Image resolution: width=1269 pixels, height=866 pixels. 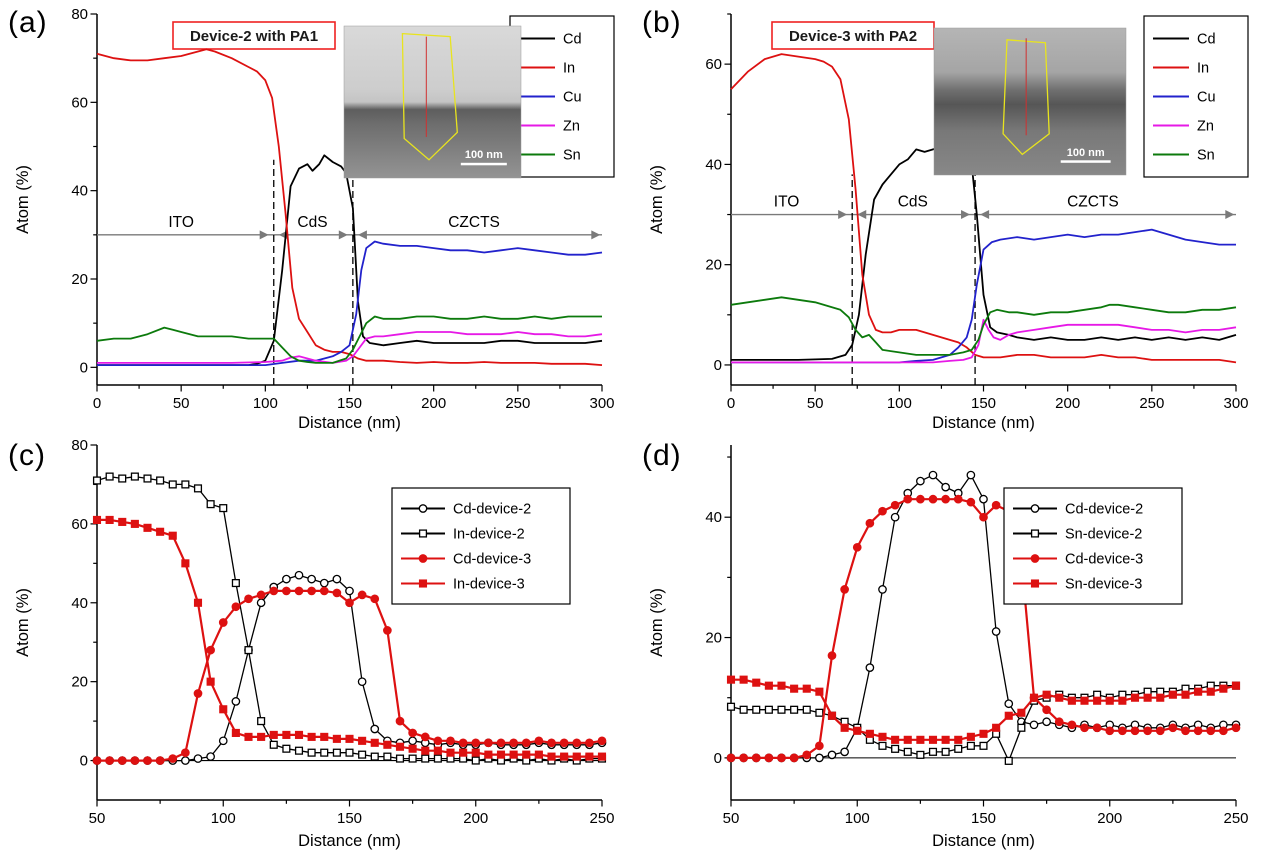 I want to click on series-line-In, so click(x=983, y=208).